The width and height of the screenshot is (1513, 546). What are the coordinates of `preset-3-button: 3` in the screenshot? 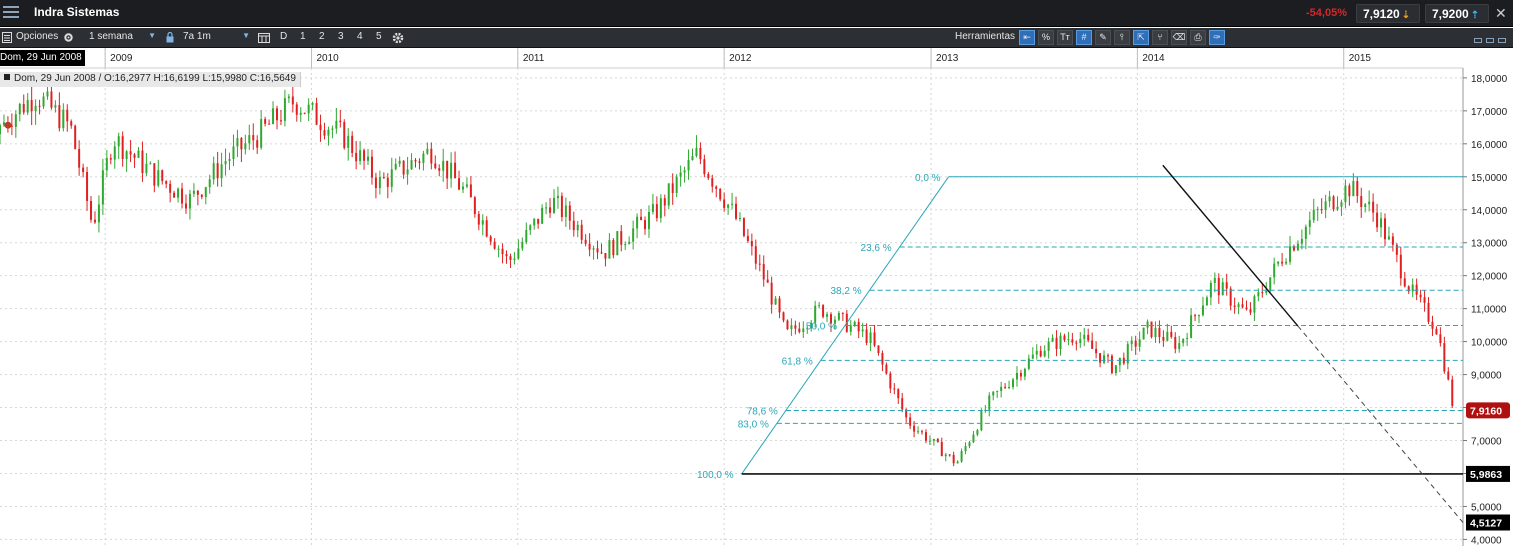 It's located at (341, 36).